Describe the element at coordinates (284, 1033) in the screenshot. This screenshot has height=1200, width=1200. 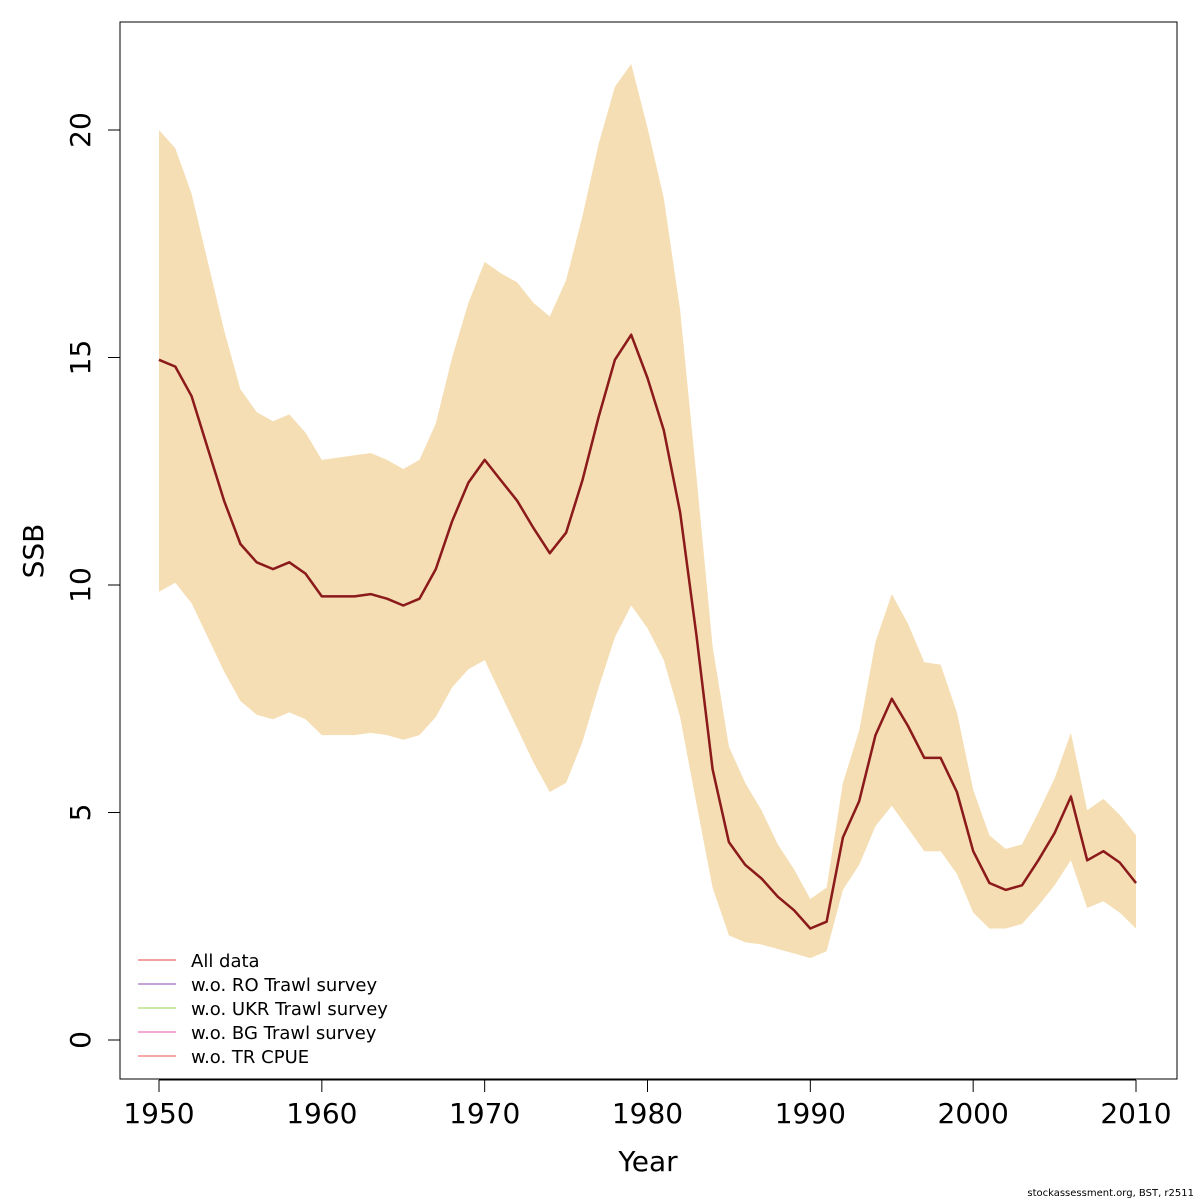
I see `legend-label-3: w.o. BG Trawl survey` at that location.